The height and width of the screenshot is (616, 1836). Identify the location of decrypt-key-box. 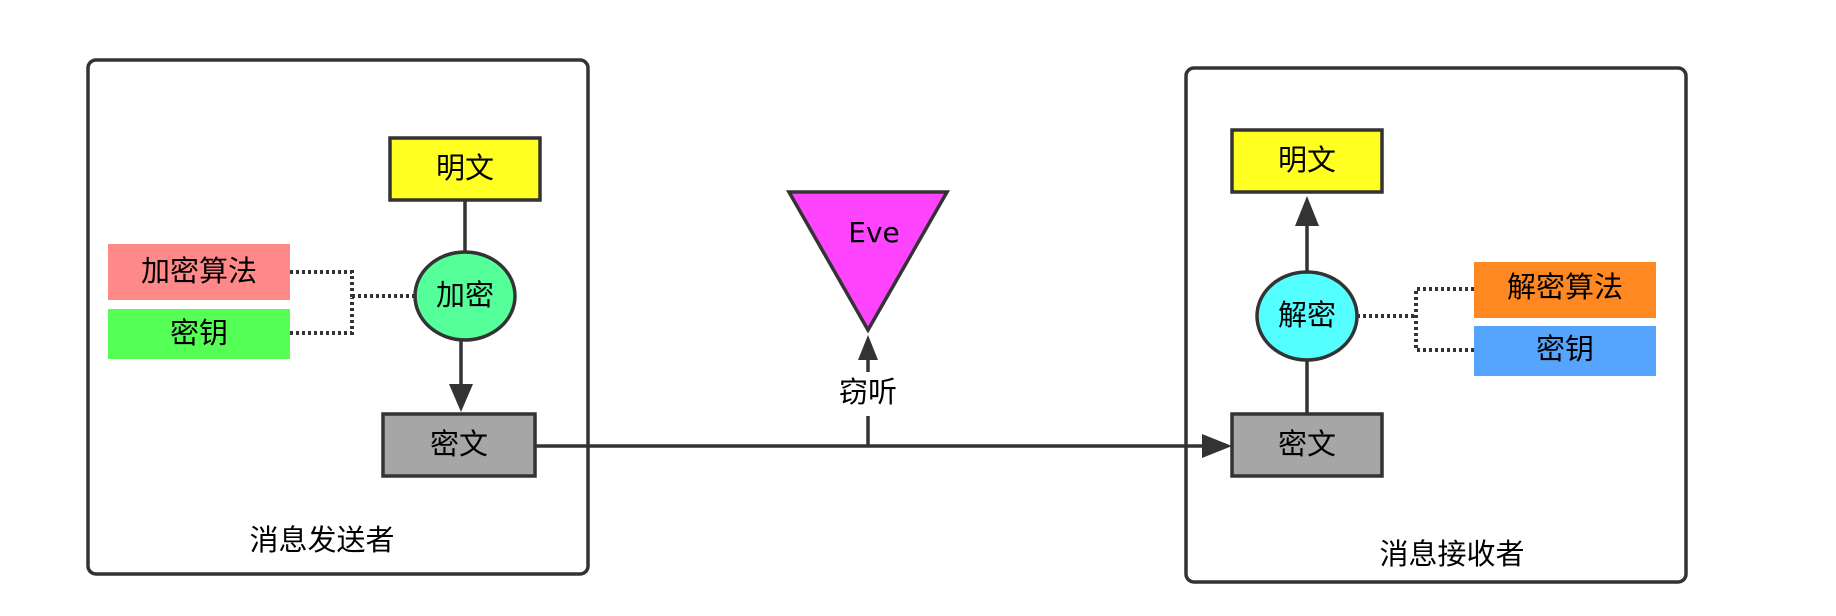
(1565, 351).